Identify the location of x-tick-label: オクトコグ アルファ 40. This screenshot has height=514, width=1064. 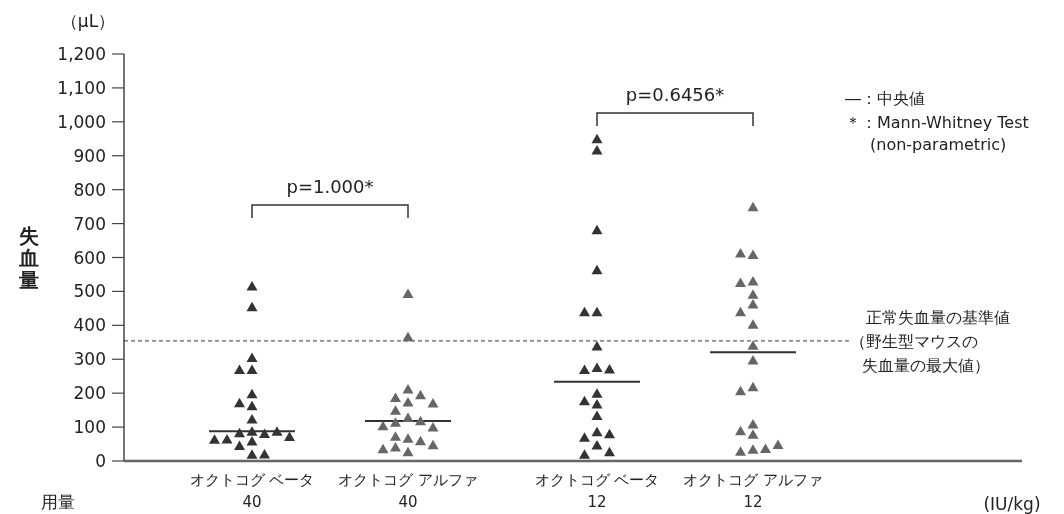
(408, 491).